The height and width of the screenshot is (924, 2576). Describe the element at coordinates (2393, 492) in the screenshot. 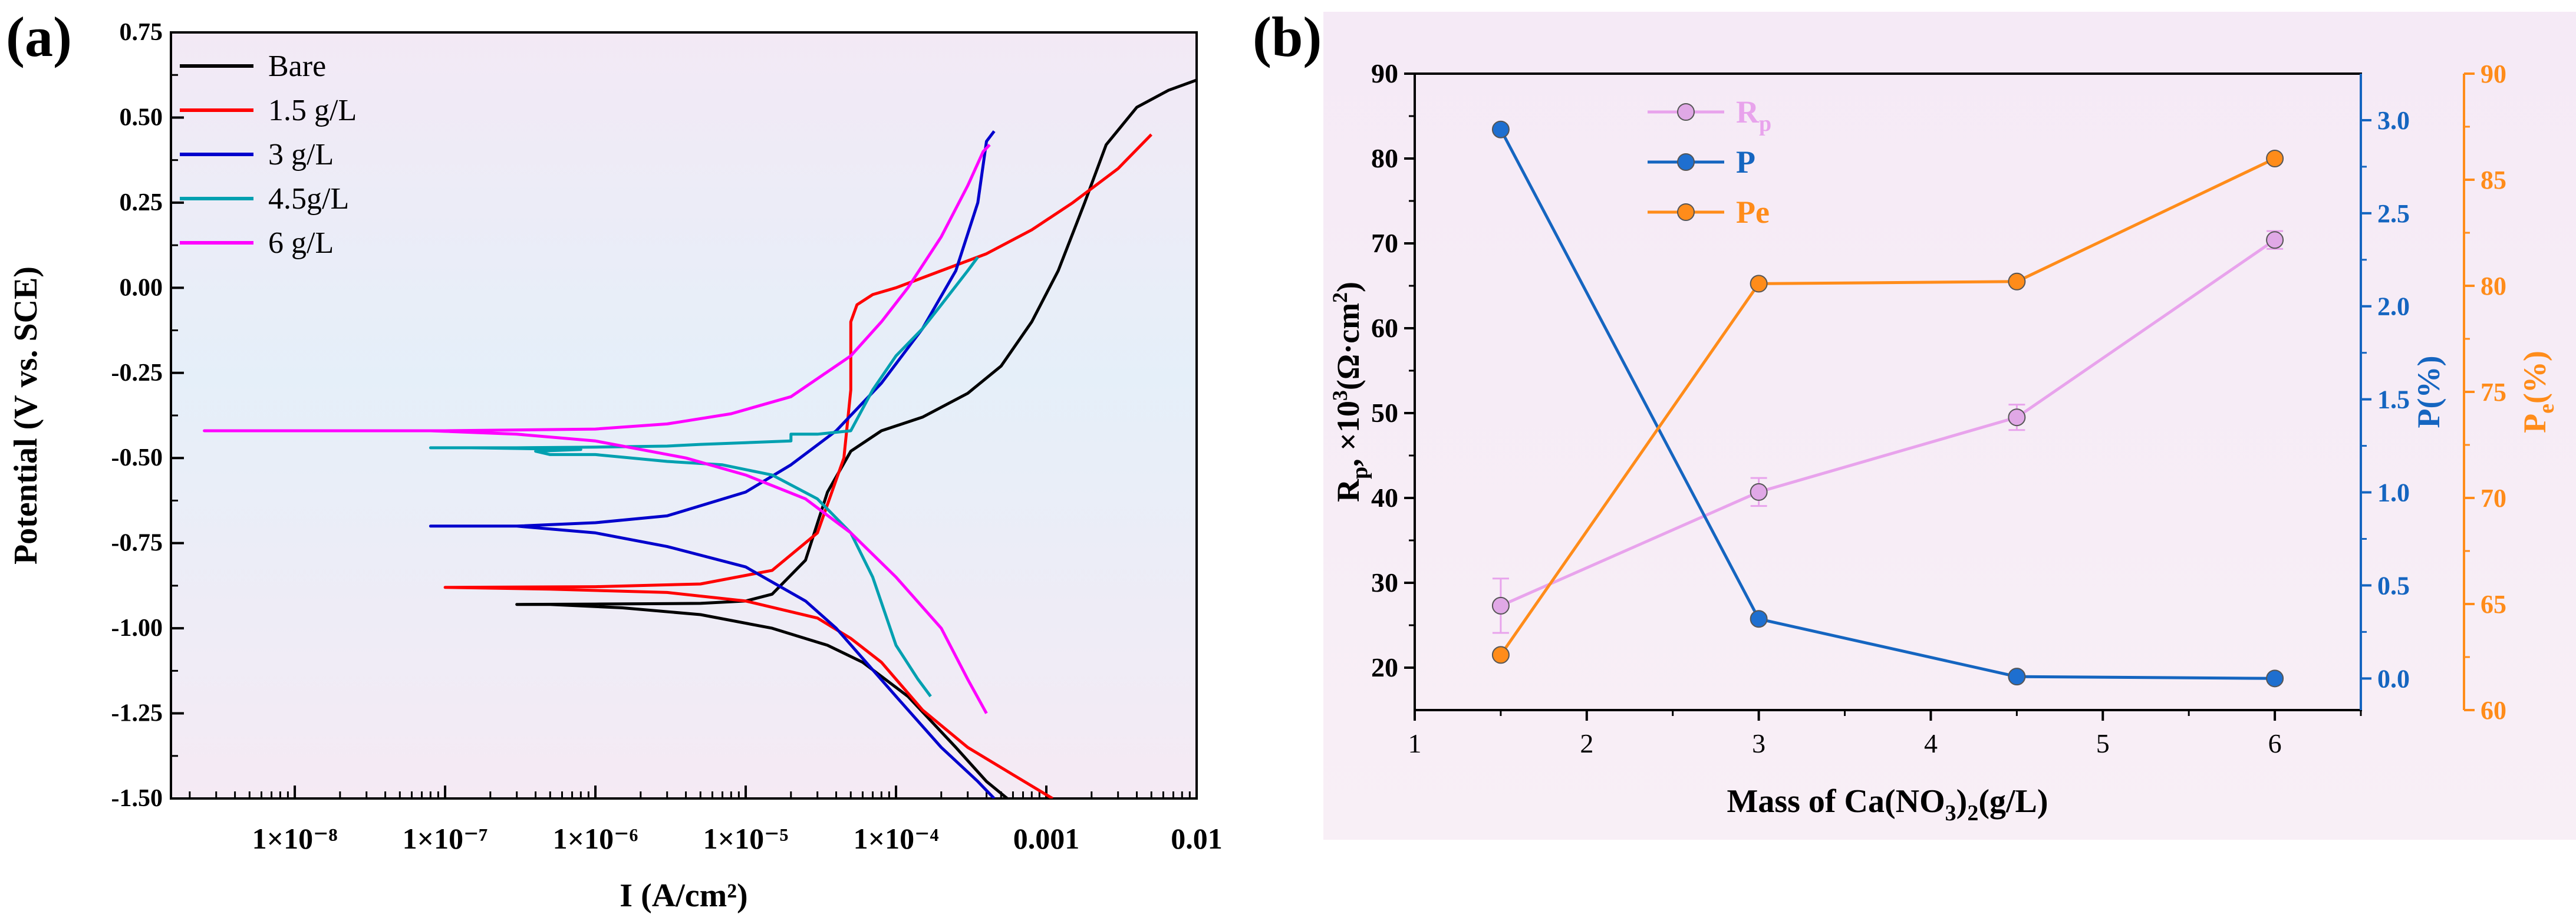

I see `panel-b-p-tick-label: 1.0` at that location.